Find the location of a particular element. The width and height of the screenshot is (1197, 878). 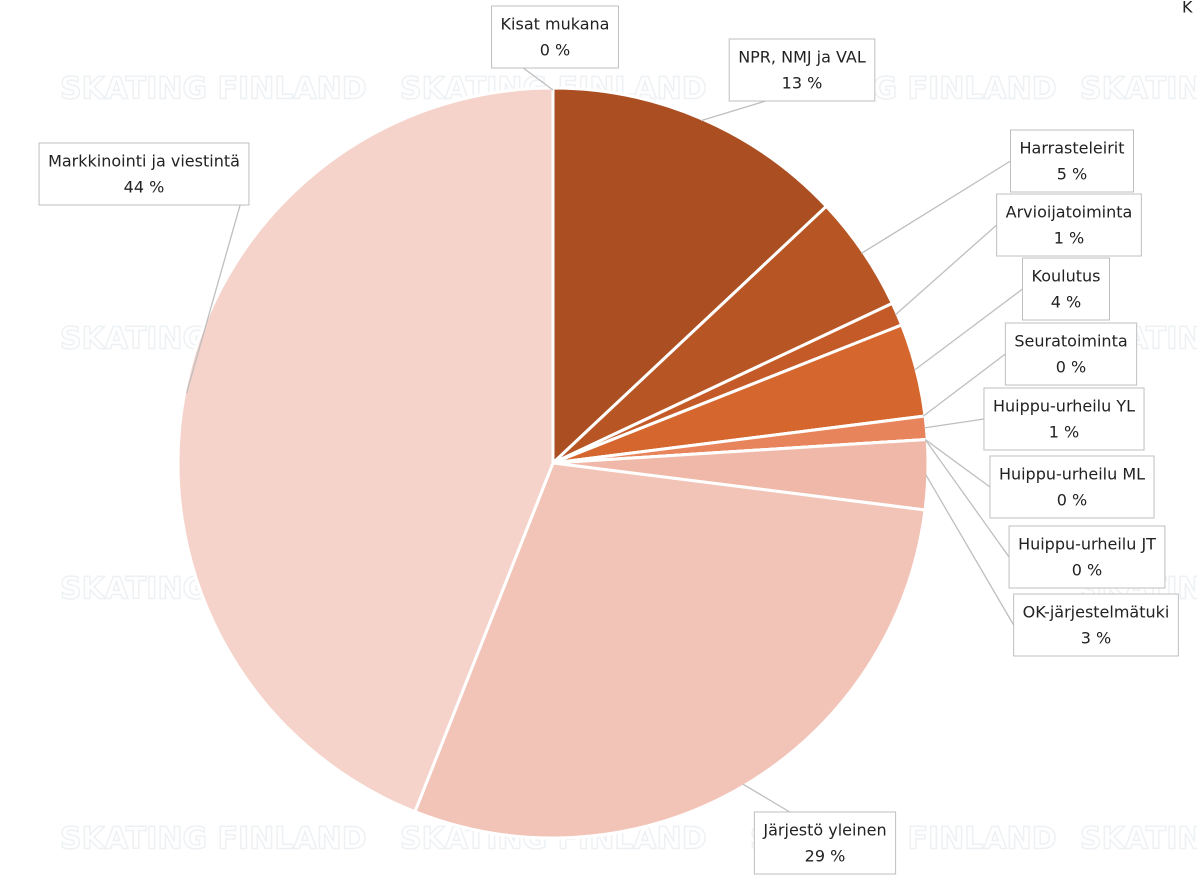

label-value: 13 % is located at coordinates (802, 83).